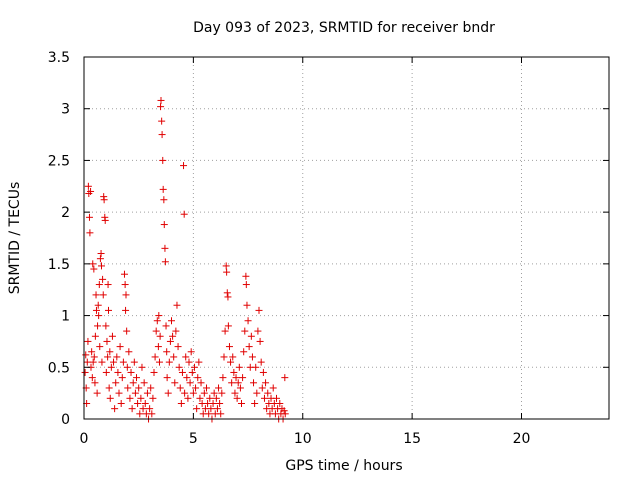 This screenshot has width=640, height=480. Describe the element at coordinates (59, 239) in the screenshot. I see `y-tick-labels: 0 0.5 1 1.5 2 2.5 3 3.5` at that location.